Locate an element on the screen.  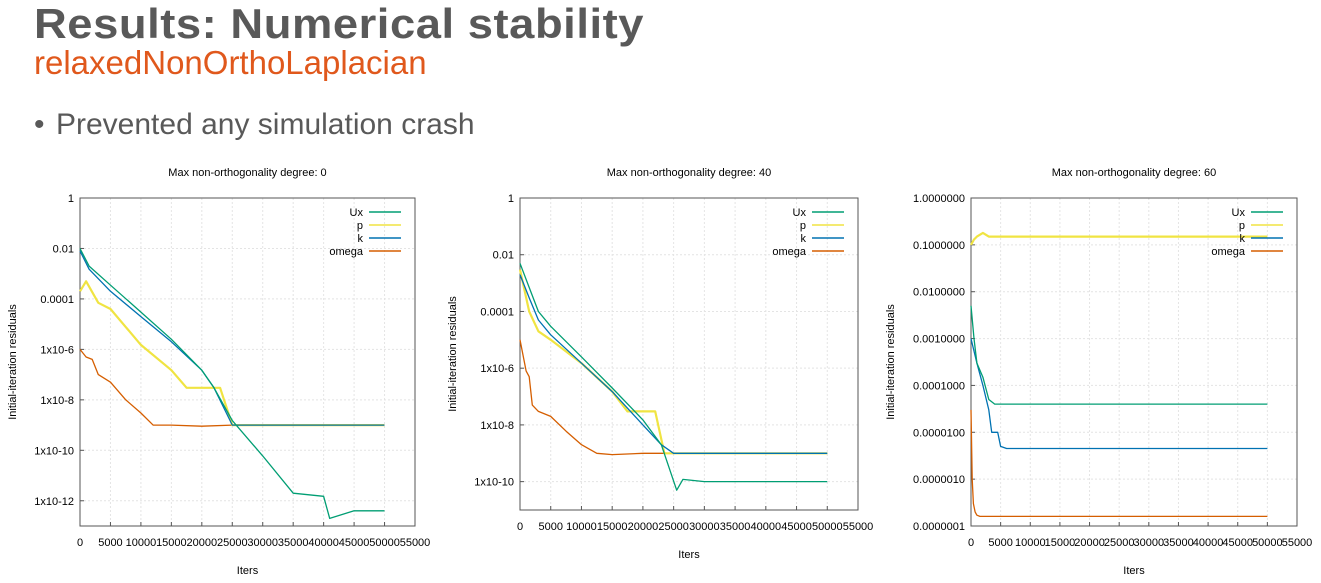
y-tick-label: 0.0100000 is located at coordinates (939, 293).